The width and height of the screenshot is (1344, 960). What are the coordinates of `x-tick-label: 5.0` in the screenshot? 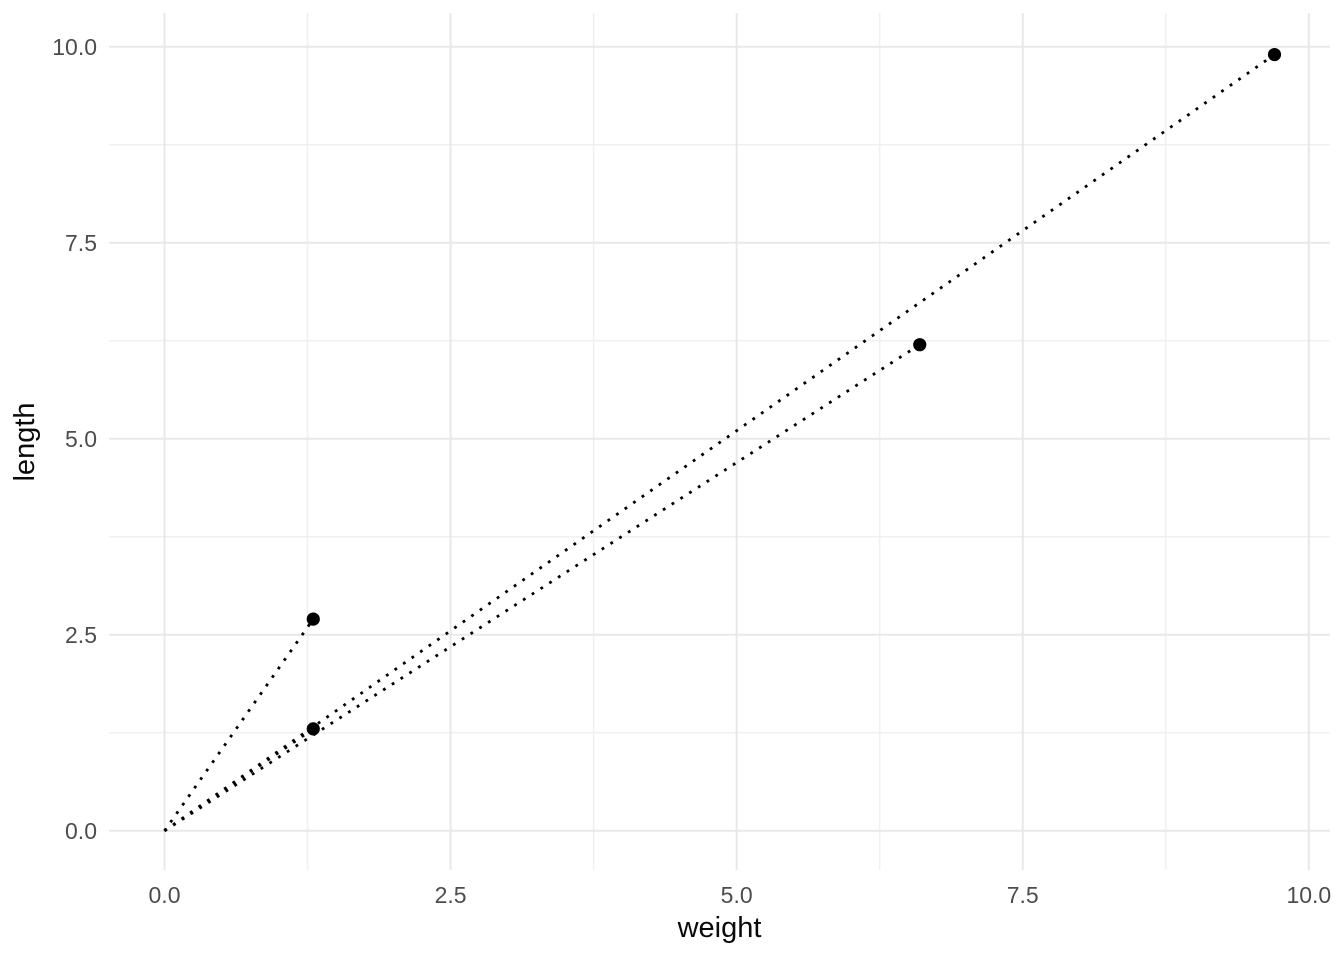 It's located at (736, 895).